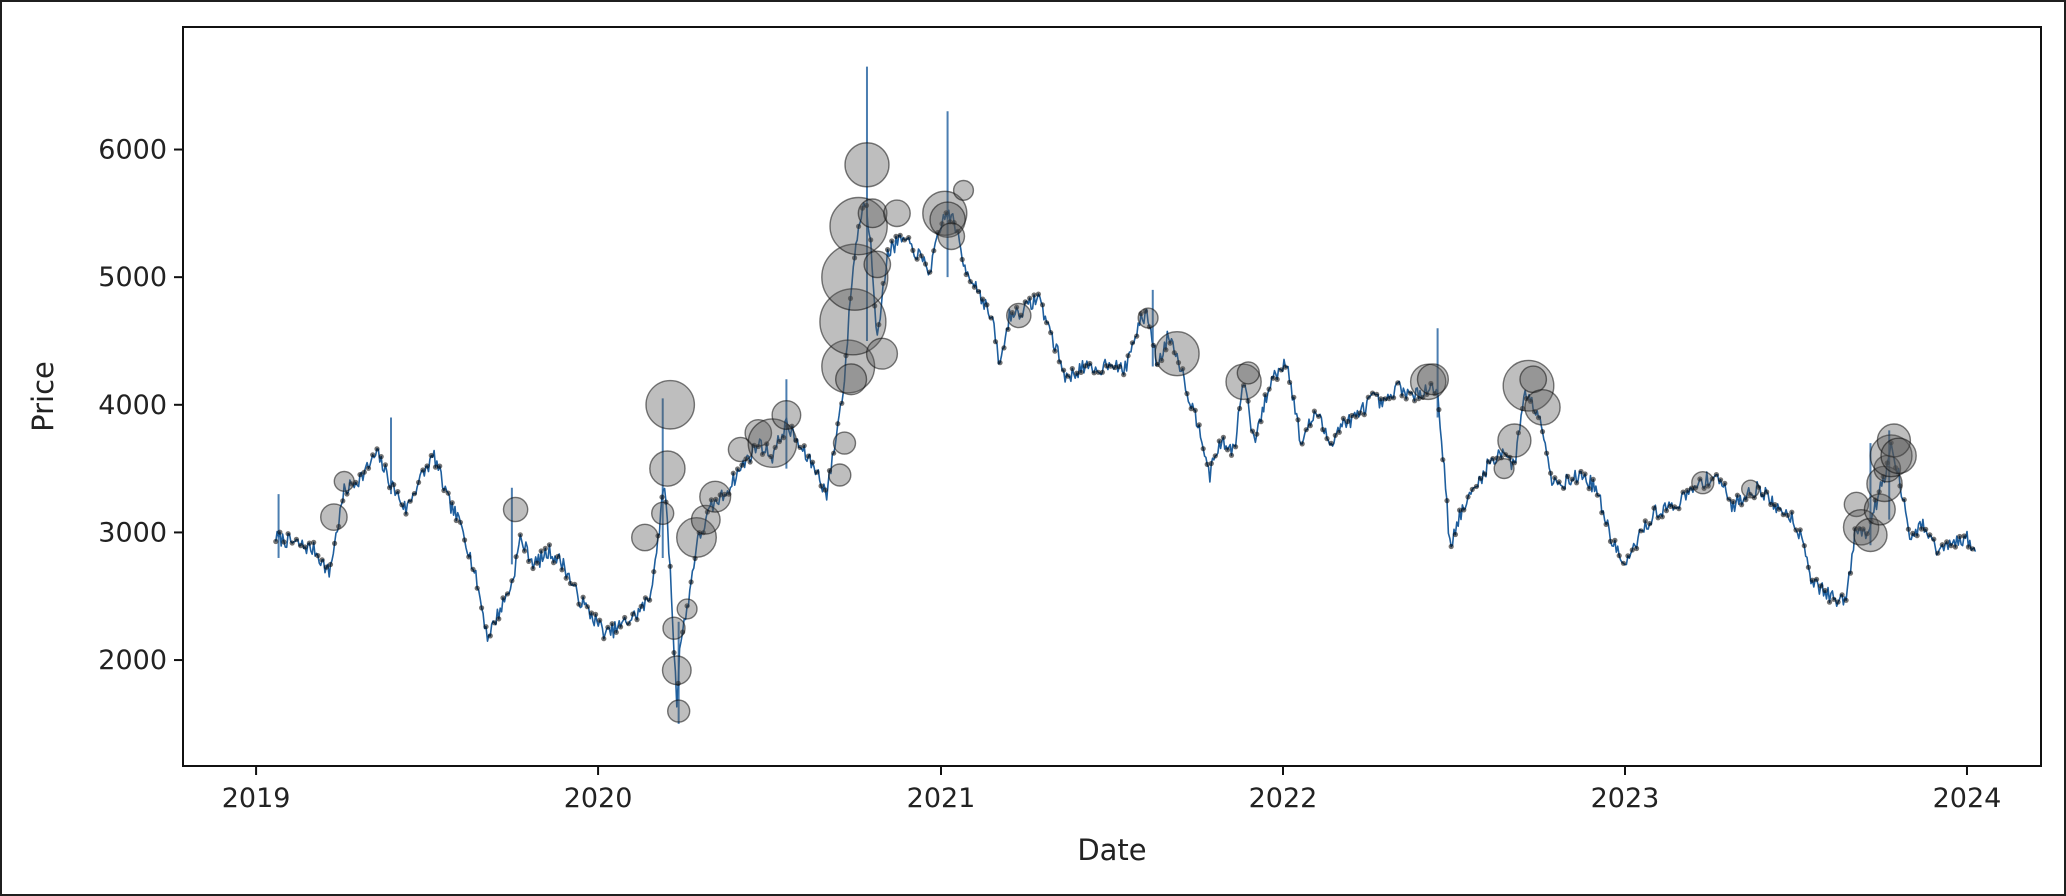 The width and height of the screenshot is (2066, 896). Describe the element at coordinates (1283, 798) in the screenshot. I see `x-tick-label: 2022` at that location.